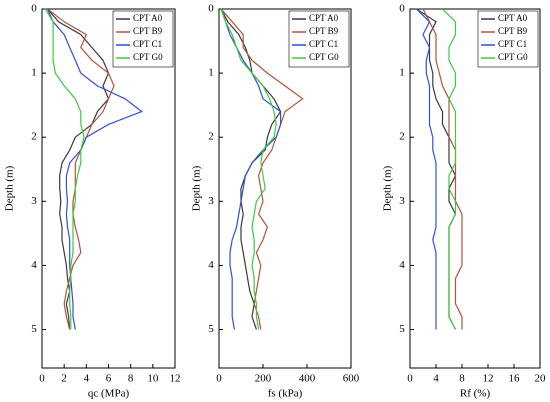 The height and width of the screenshot is (402, 550). Describe the element at coordinates (64, 379) in the screenshot. I see `x-tick-label: 2` at that location.